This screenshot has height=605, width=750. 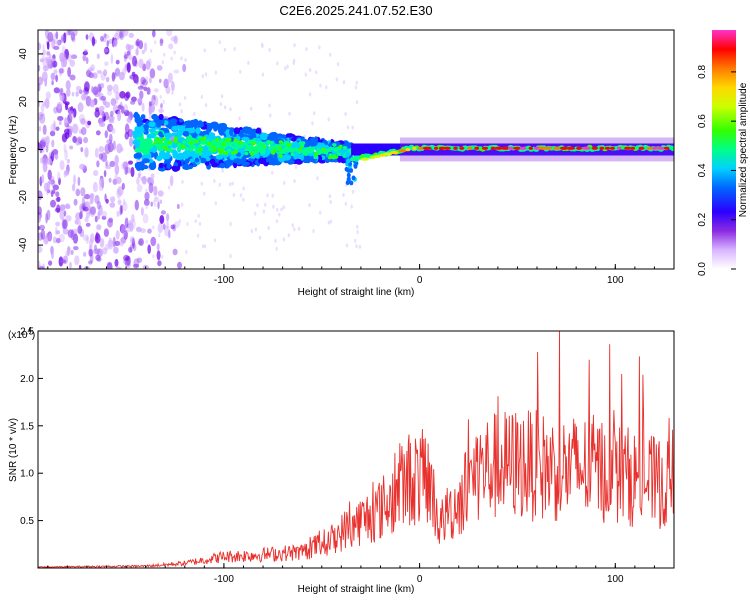 I want to click on snr-ylabel: SNR (10 * v/v), so click(x=13, y=450).